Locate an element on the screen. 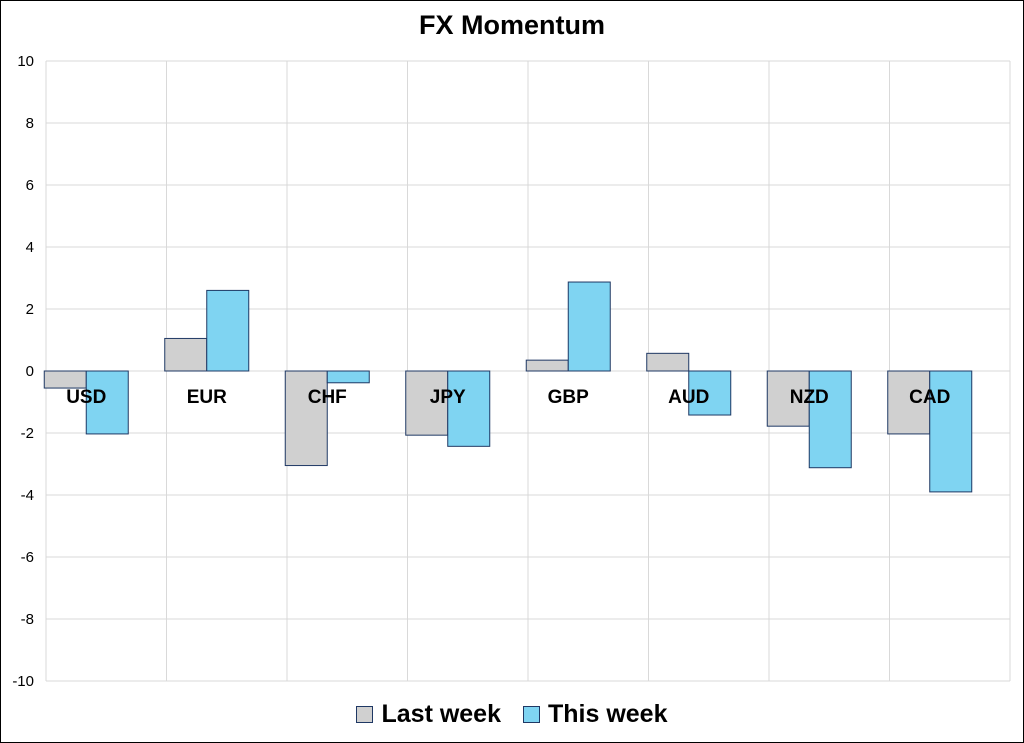 The height and width of the screenshot is (743, 1024). legend-swatch-last-week is located at coordinates (365, 714).